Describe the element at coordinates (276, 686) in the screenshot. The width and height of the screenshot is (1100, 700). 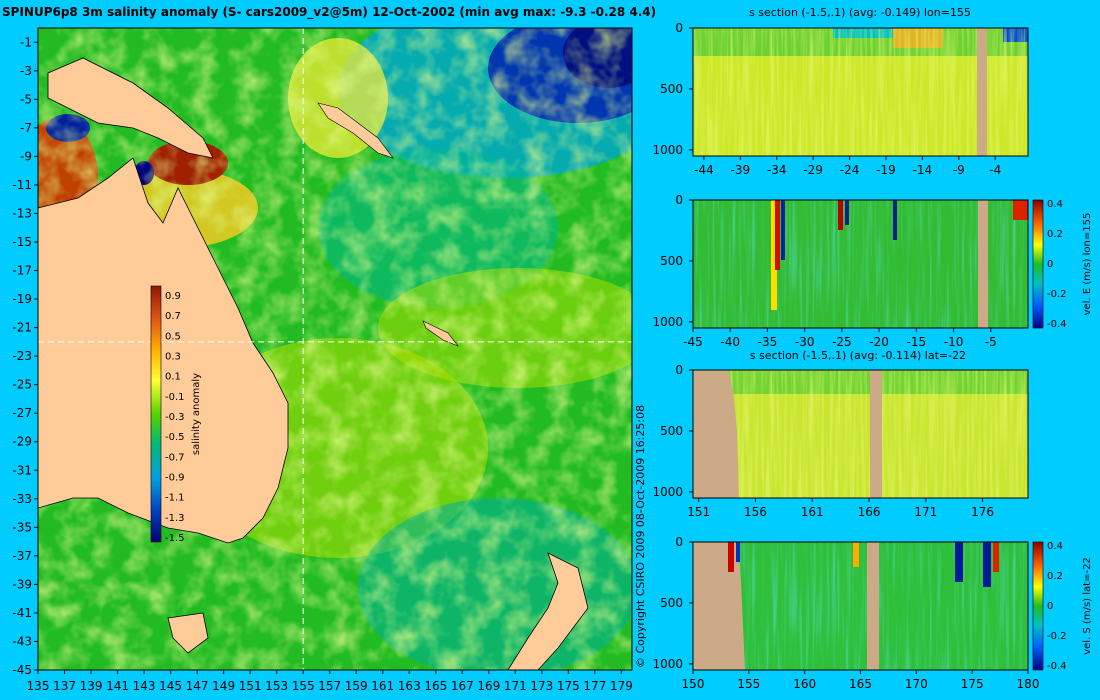
I see `lon-tick-label: 153` at that location.